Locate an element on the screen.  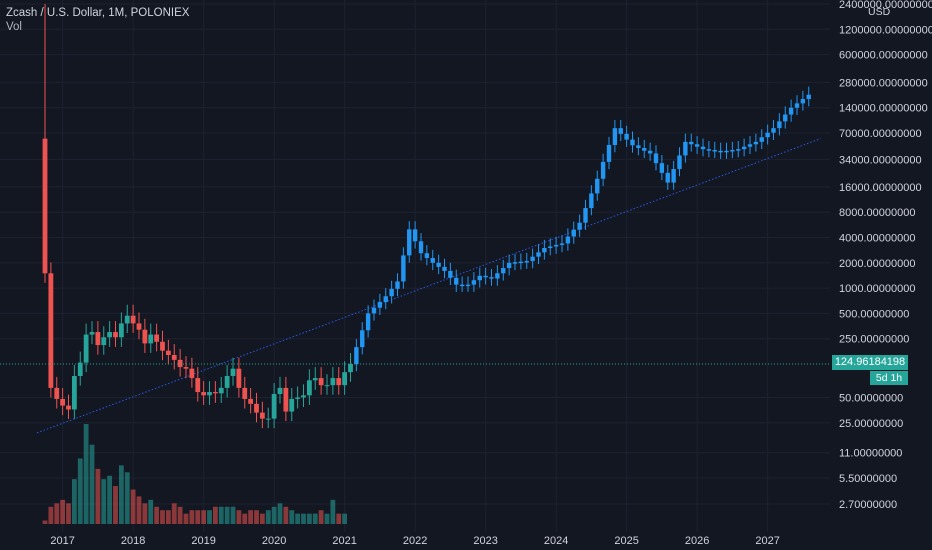
price-tick-label: 25.00000000 is located at coordinates (871, 424).